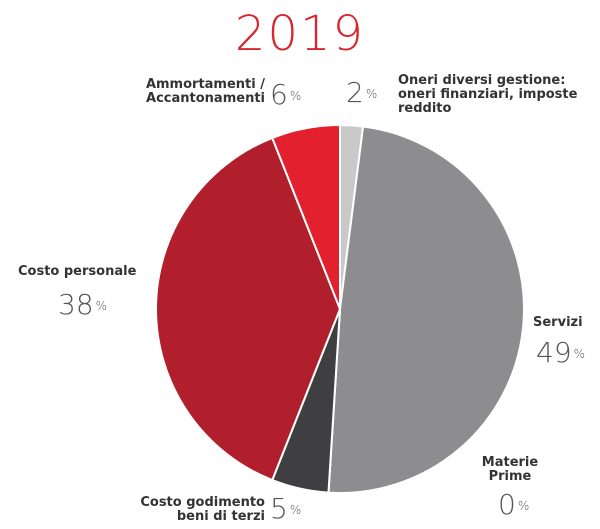 Image resolution: width=600 pixels, height=529 pixels. I want to click on value-number: 5, so click(279, 508).